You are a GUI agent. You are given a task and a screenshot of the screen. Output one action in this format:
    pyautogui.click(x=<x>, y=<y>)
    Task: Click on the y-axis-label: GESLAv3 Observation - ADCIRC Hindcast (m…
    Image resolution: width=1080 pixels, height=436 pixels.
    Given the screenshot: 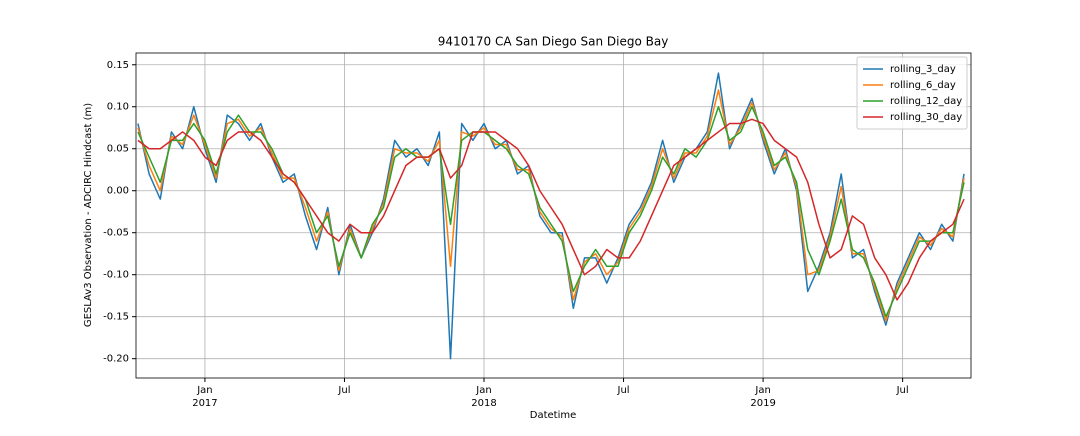 What is the action you would take?
    pyautogui.click(x=88, y=215)
    